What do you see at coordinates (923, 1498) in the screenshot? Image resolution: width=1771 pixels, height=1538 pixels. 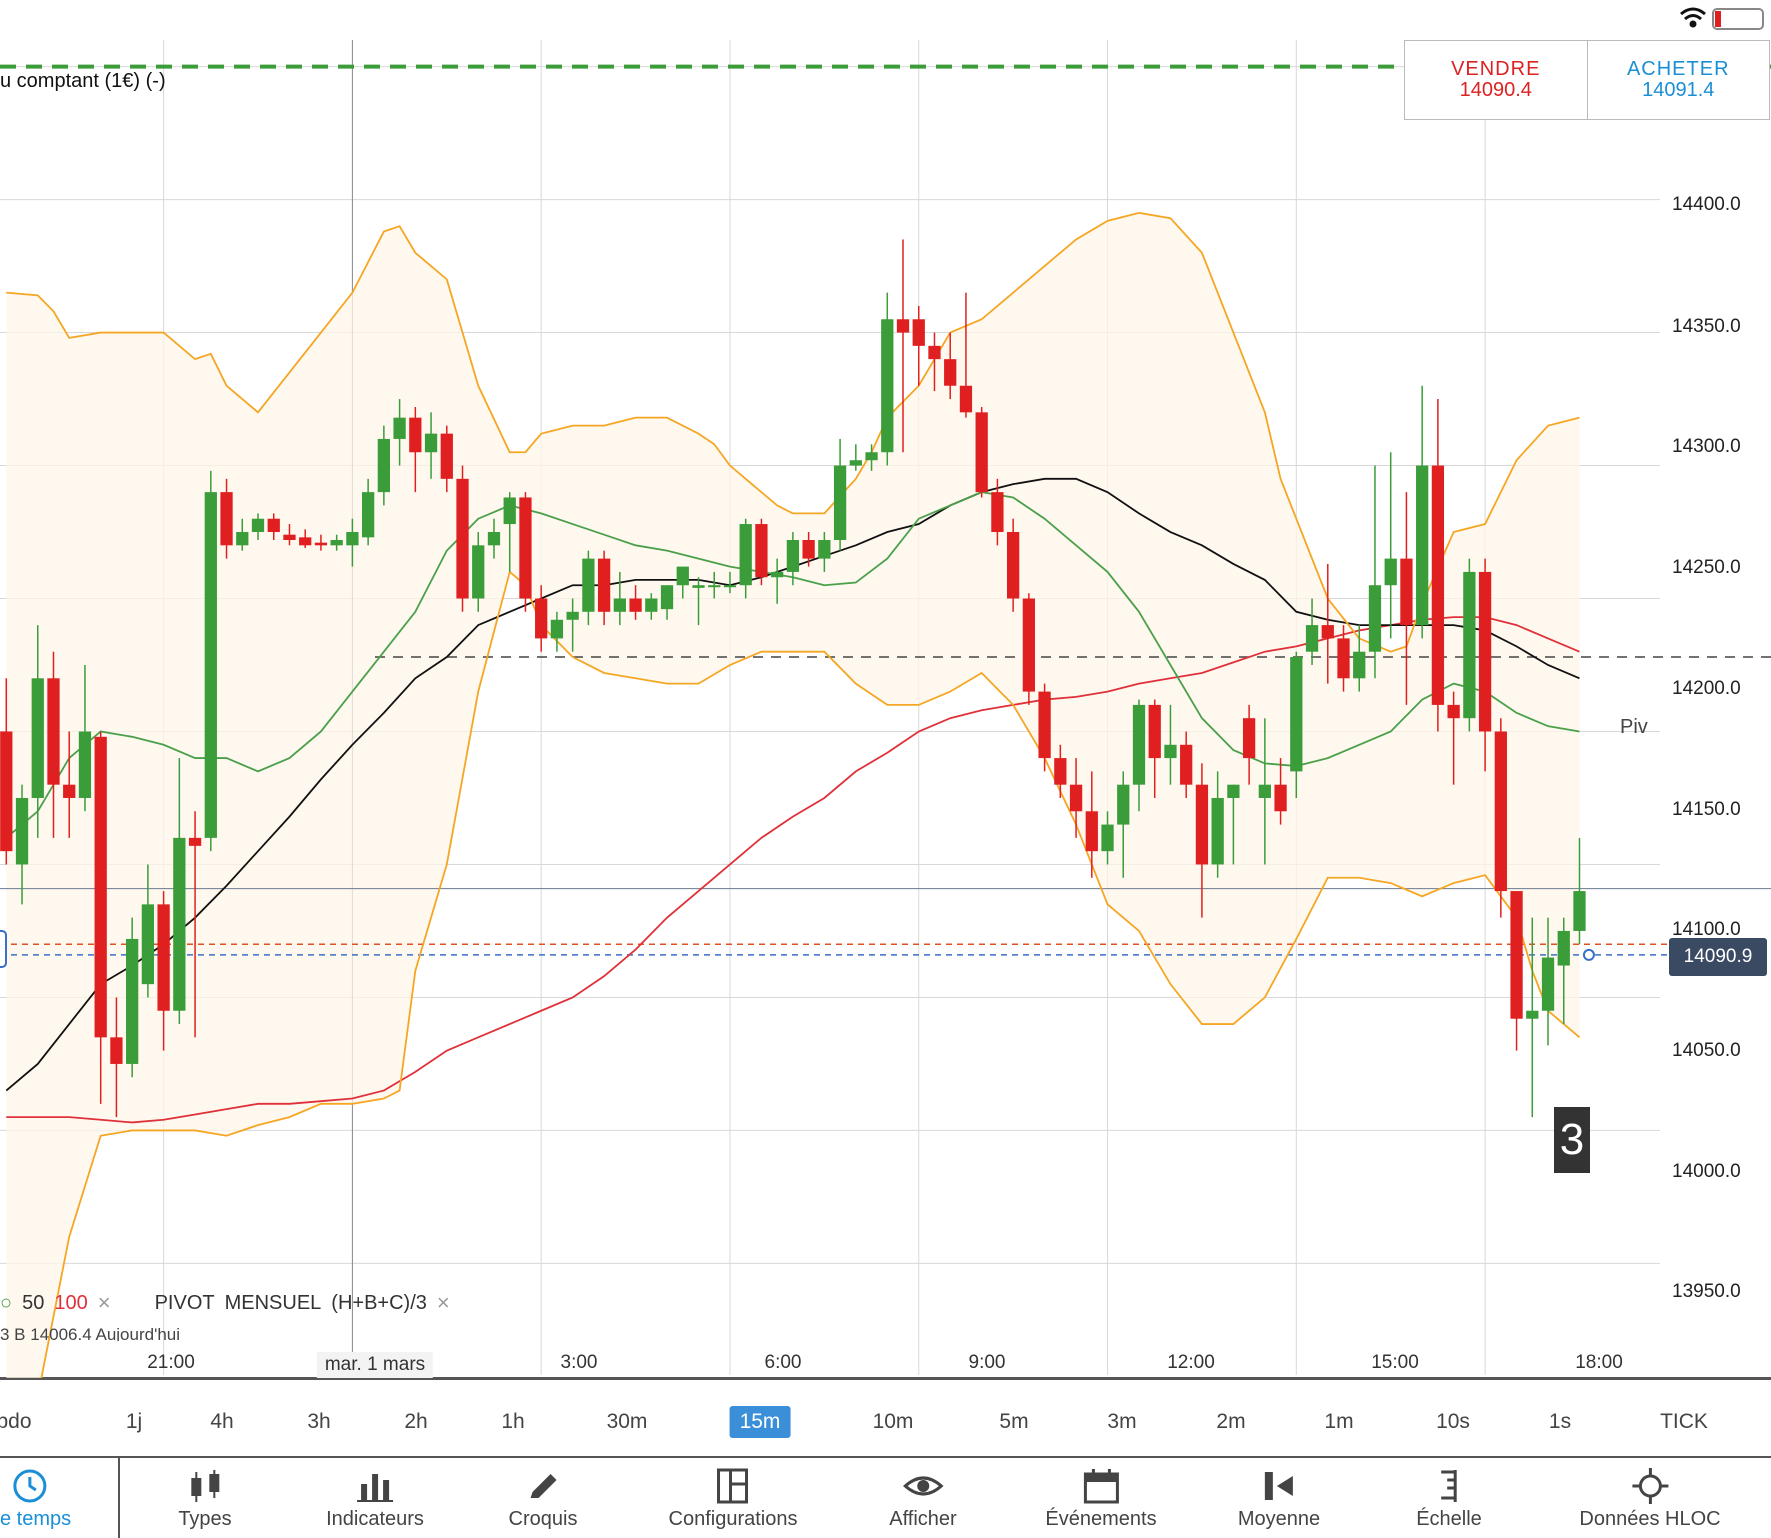 I see `display-button: Afficher` at bounding box center [923, 1498].